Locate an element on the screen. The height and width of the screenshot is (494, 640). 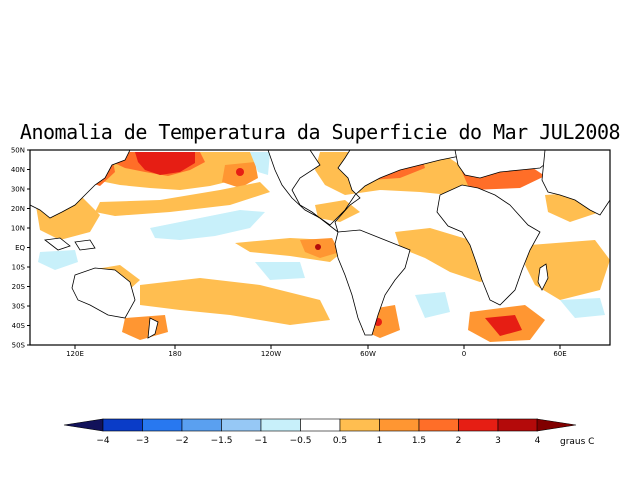
lat-label-40n: 40N is located at coordinates (18, 170).